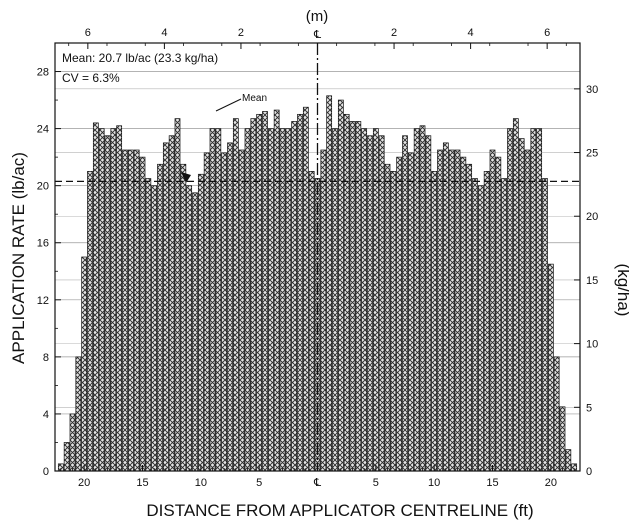  What do you see at coordinates (394, 33) in the screenshot?
I see `x2-tick-label-3: 2` at bounding box center [394, 33].